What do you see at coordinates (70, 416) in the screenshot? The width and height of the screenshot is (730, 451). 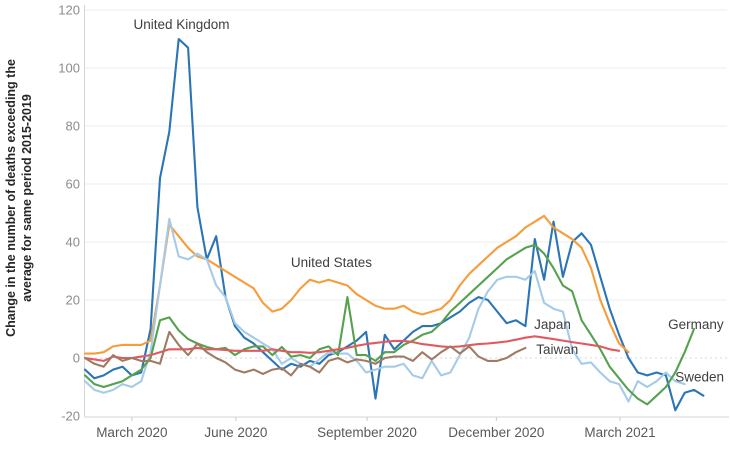 I see `y-tick-label--20: -20` at bounding box center [70, 416].